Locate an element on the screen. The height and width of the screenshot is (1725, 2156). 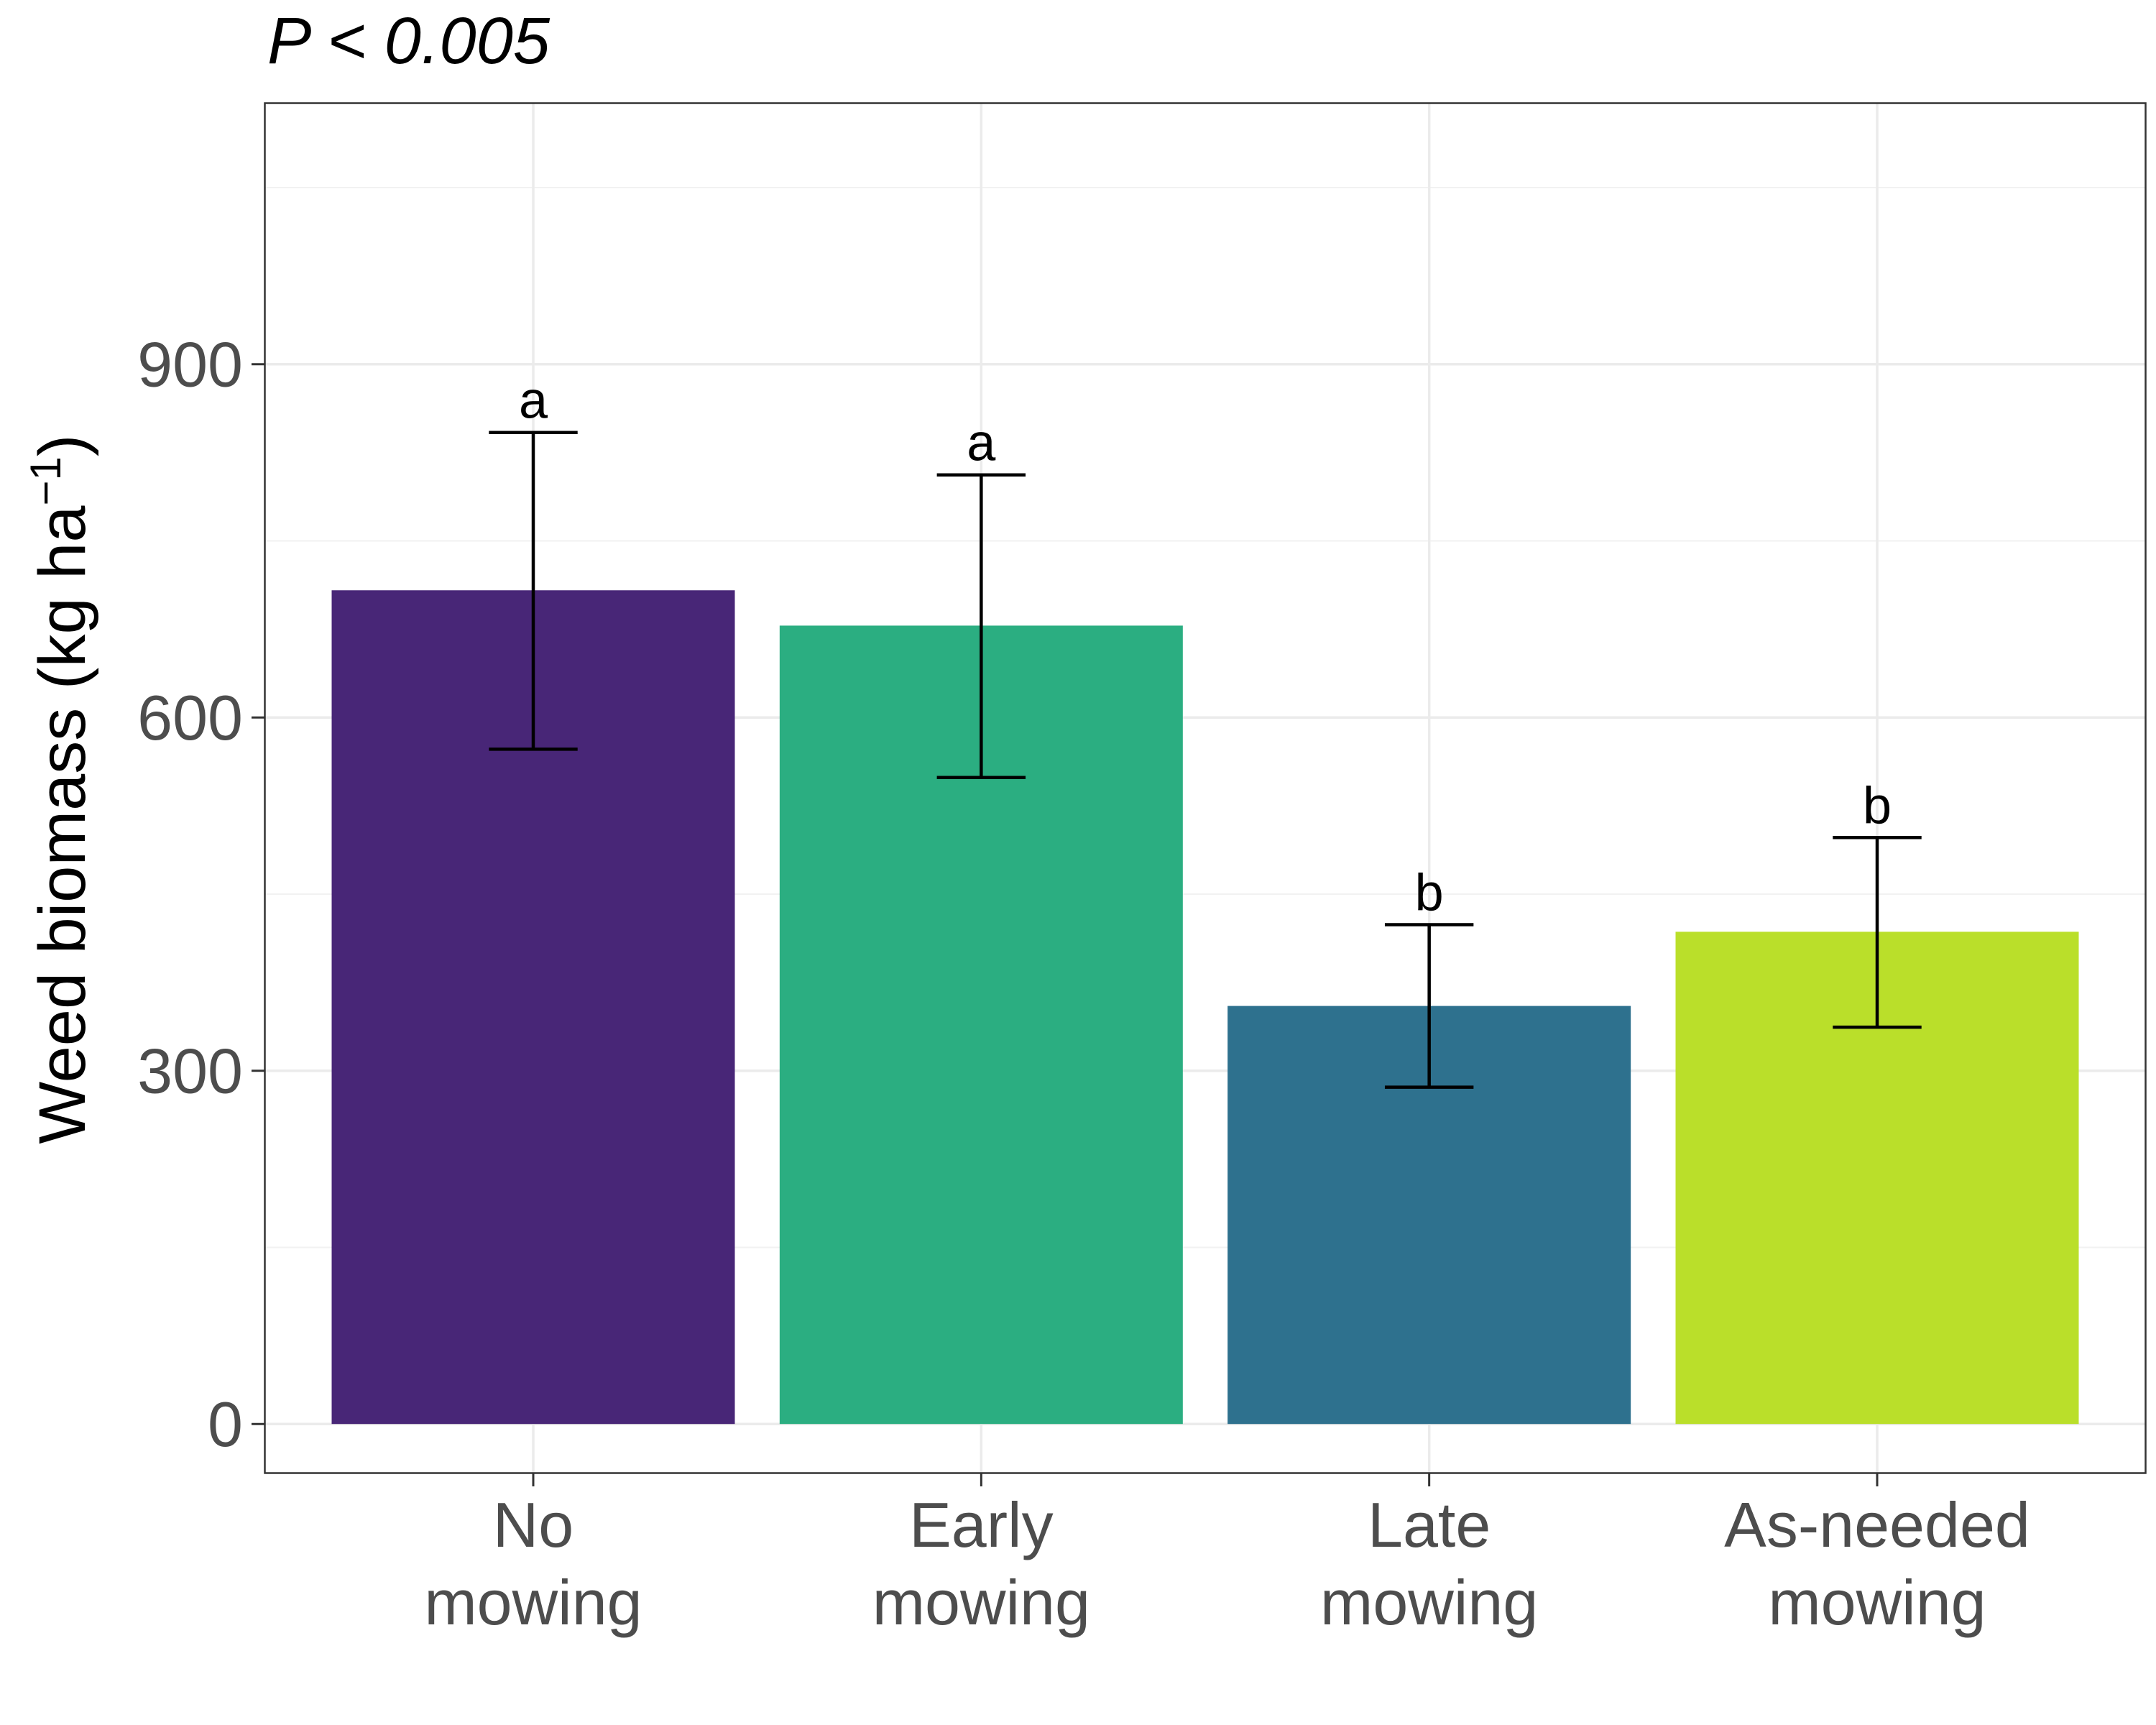
y-axis-label: Weed biomass (kg ha−1) is located at coordinates (60, 789).